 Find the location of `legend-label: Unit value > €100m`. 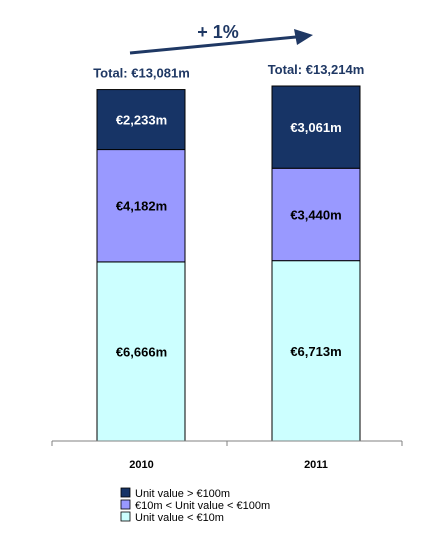

legend-label: Unit value > €100m is located at coordinates (182, 494).